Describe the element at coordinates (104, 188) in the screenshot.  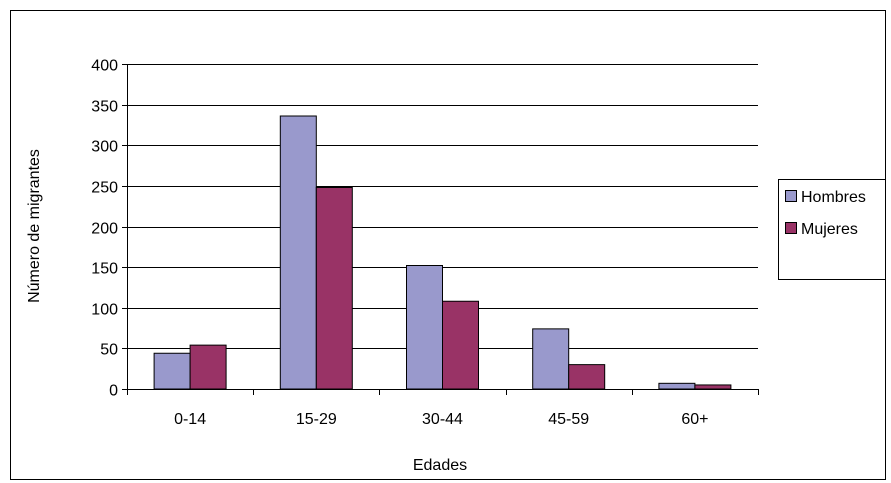
I see `y-tick-label: 250` at that location.